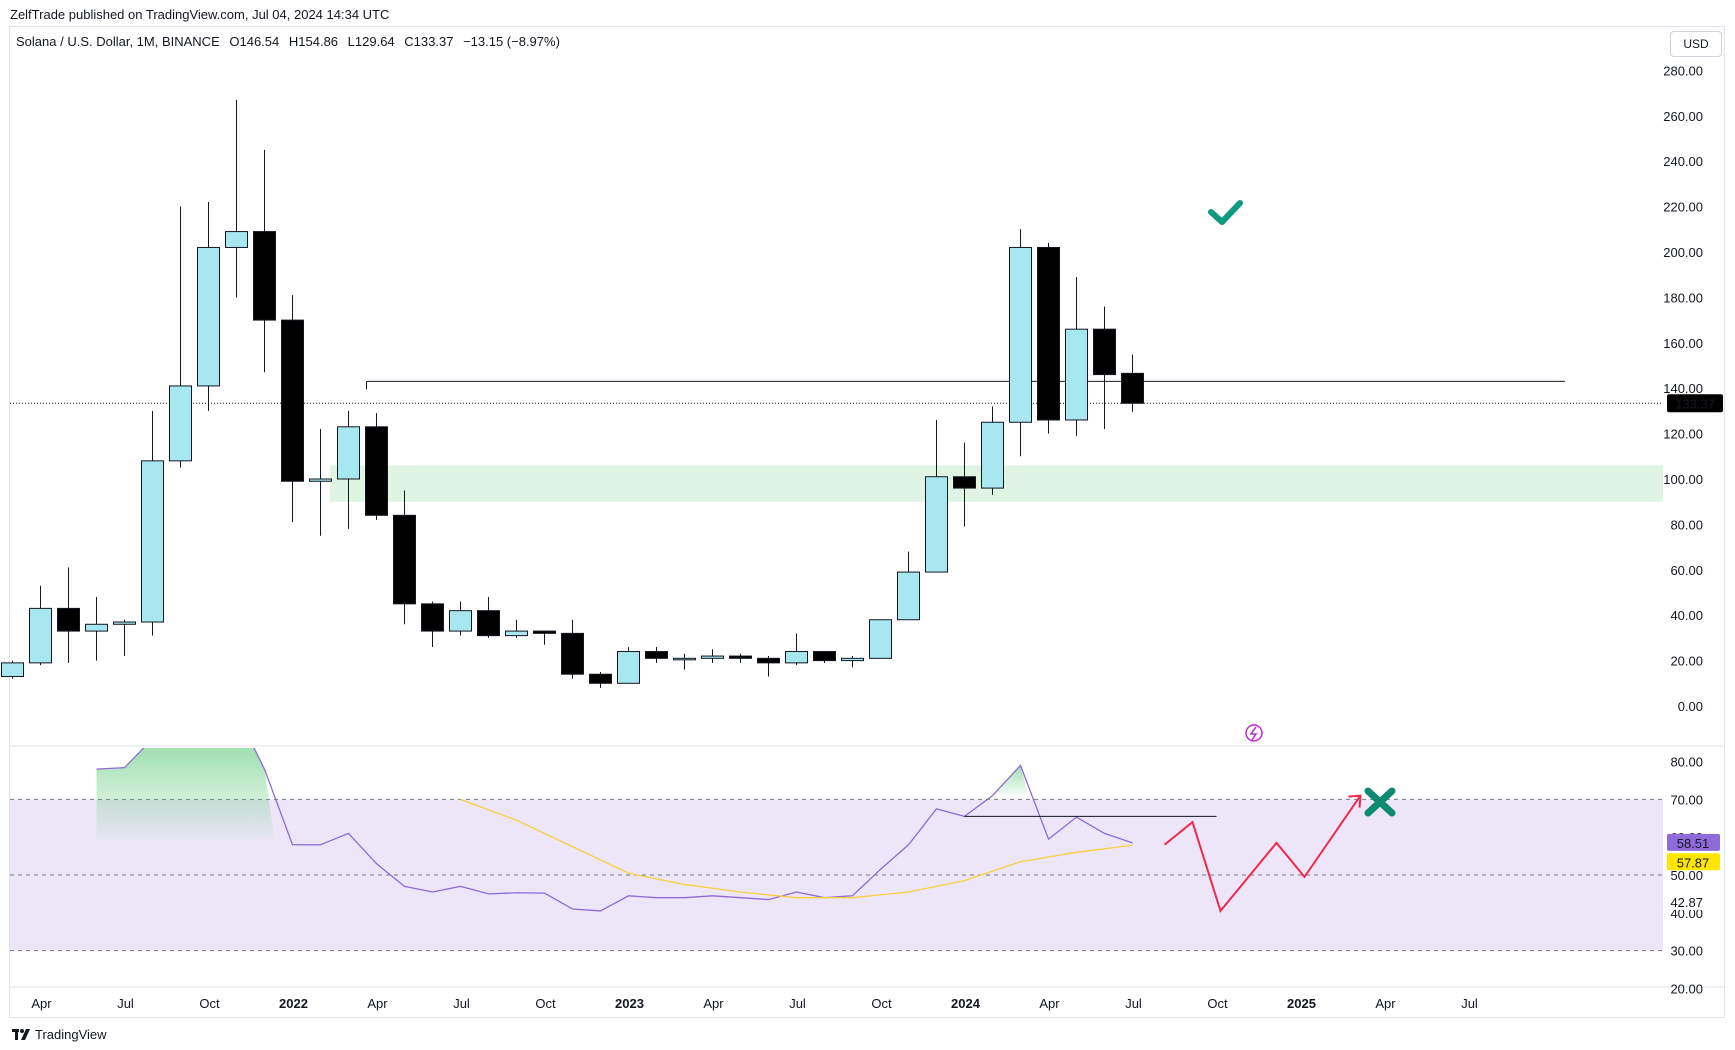 The width and height of the screenshot is (1735, 1050). What do you see at coordinates (966, 1003) in the screenshot?
I see `time-tick-label: 2024` at bounding box center [966, 1003].